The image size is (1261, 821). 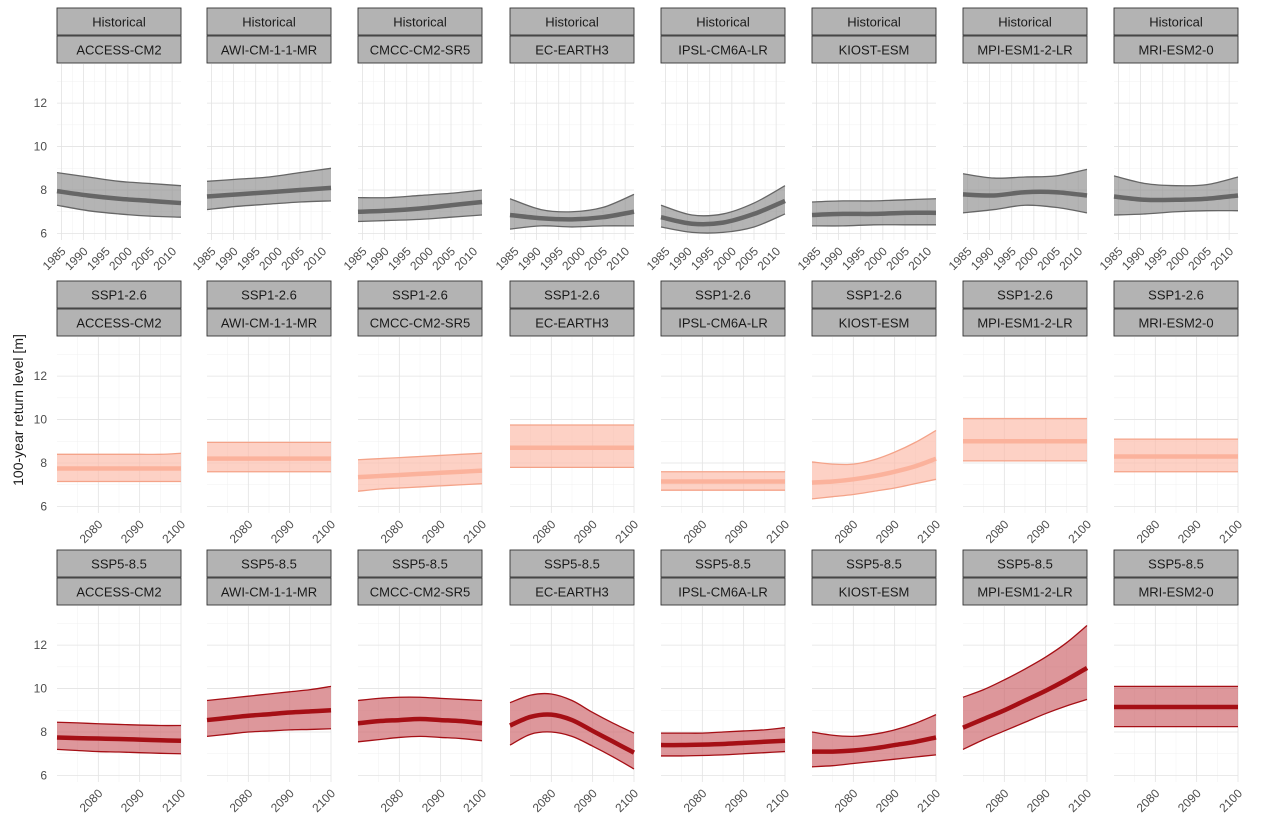 What do you see at coordinates (272, 682) in the screenshot?
I see `panel-ssp5-8-5-awi-cm-1-1-mr: SSP5-8.5 AWI-CM-1-1-MR 2080 2090 2100` at bounding box center [272, 682].